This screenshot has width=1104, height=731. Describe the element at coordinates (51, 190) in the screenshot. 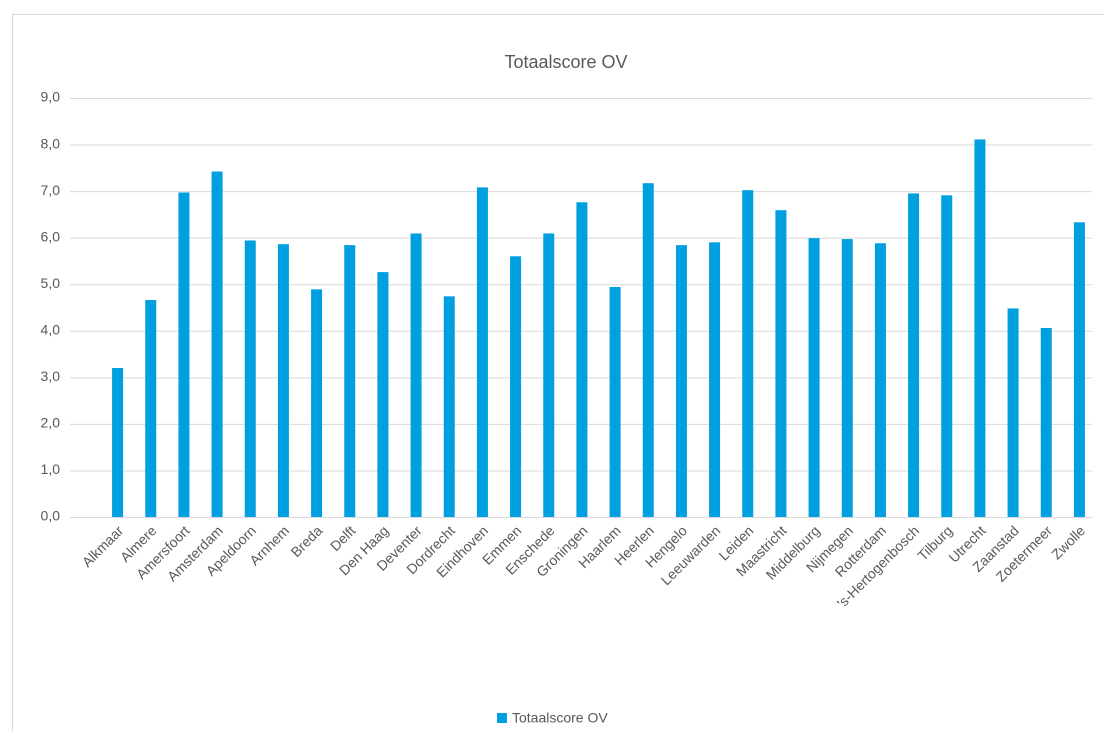

I see `y-tick-label: 7,0` at that location.